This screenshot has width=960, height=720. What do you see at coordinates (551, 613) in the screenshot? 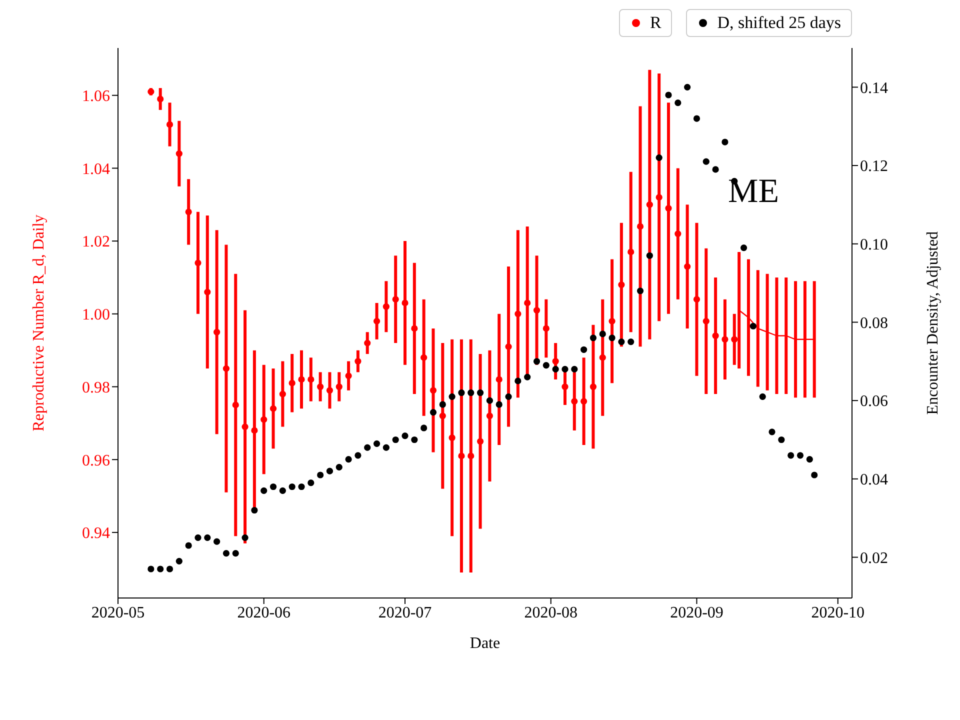
I see `x-tick-label: 2020-08` at bounding box center [551, 613].